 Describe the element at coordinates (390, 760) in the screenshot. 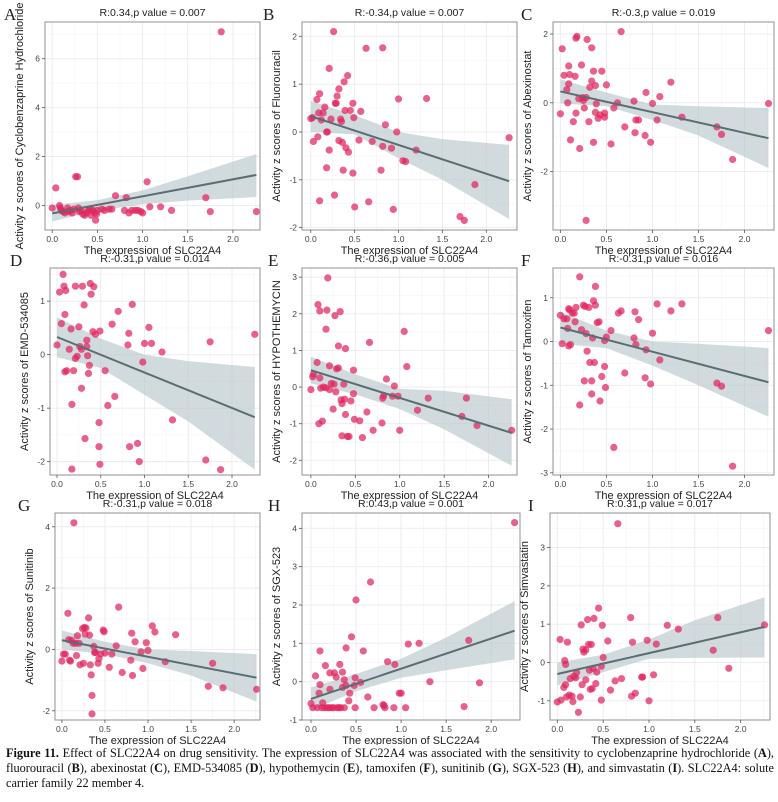

I see `caption-segment: ), fluorouracil (` at that location.